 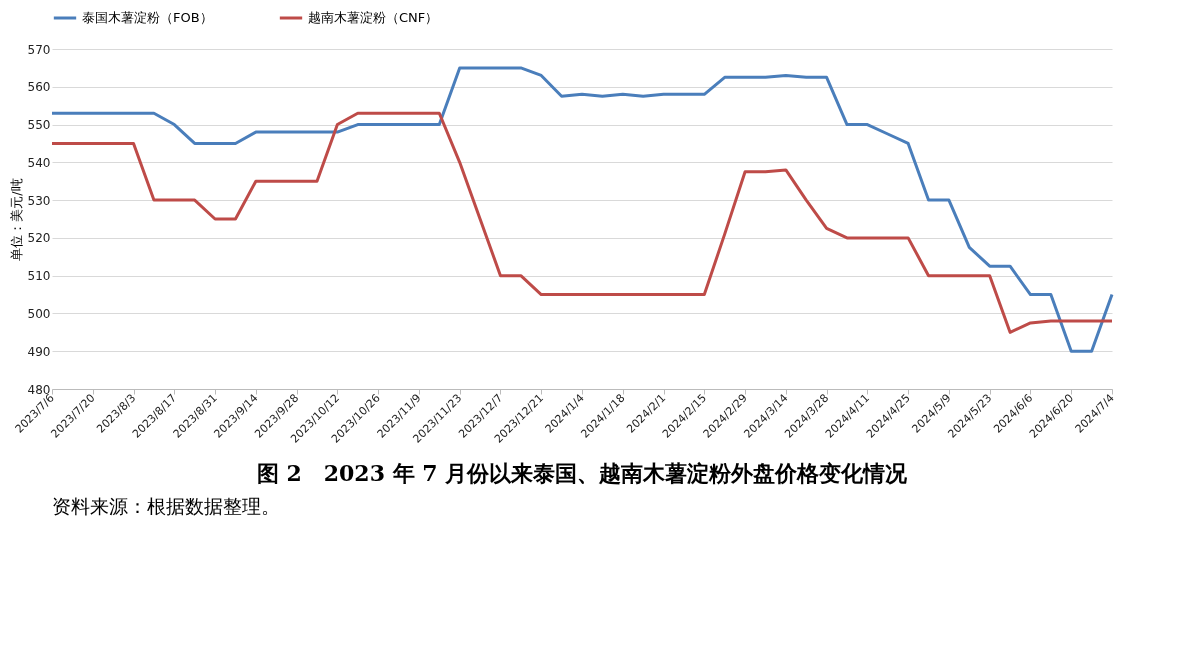 What do you see at coordinates (373, 17) in the screenshot?
I see `legend-label: 越南木薯淀粉（CNF）` at bounding box center [373, 17].